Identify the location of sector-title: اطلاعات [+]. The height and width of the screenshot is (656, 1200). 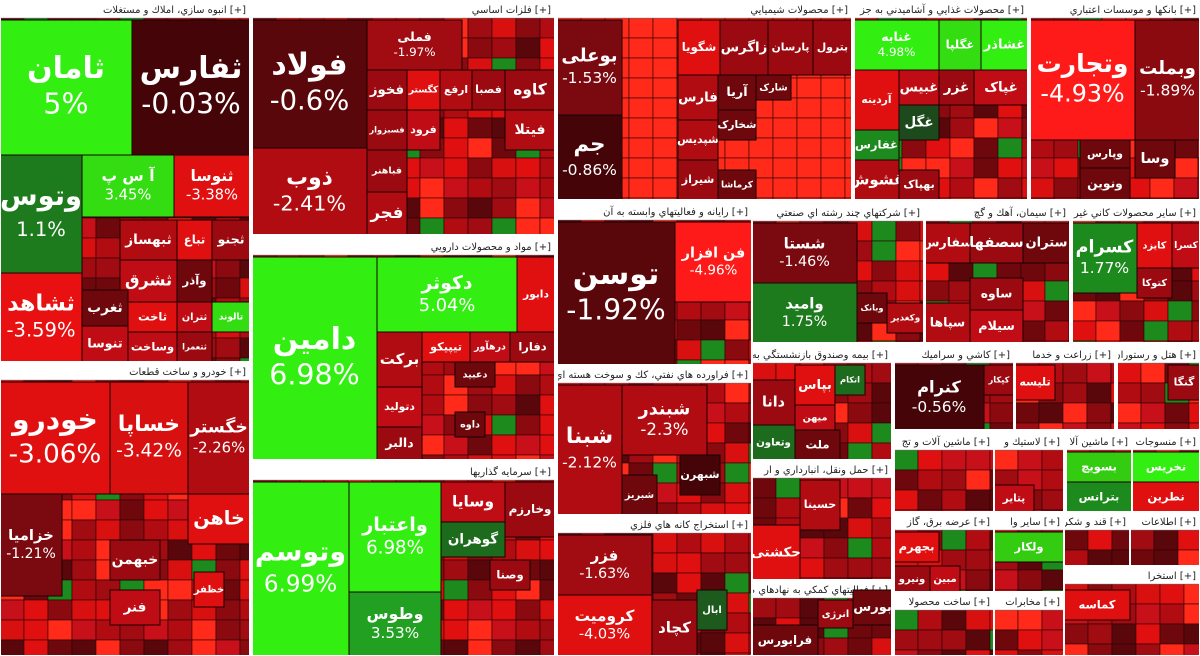
(1168, 522).